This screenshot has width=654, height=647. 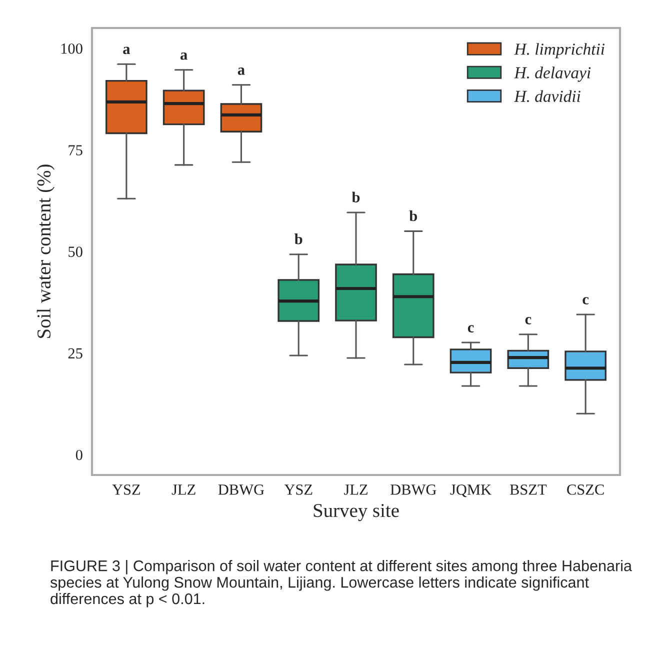 I want to click on x-tick-label: BSZT, so click(x=528, y=489).